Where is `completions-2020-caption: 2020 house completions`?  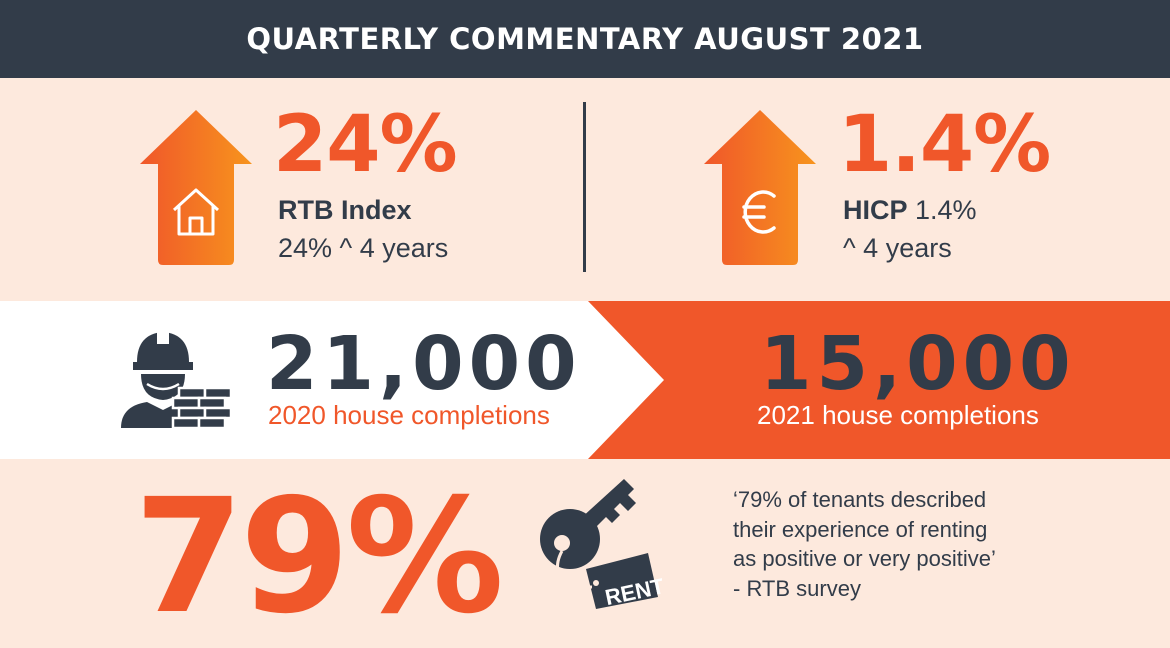 completions-2020-caption: 2020 house completions is located at coordinates (409, 415).